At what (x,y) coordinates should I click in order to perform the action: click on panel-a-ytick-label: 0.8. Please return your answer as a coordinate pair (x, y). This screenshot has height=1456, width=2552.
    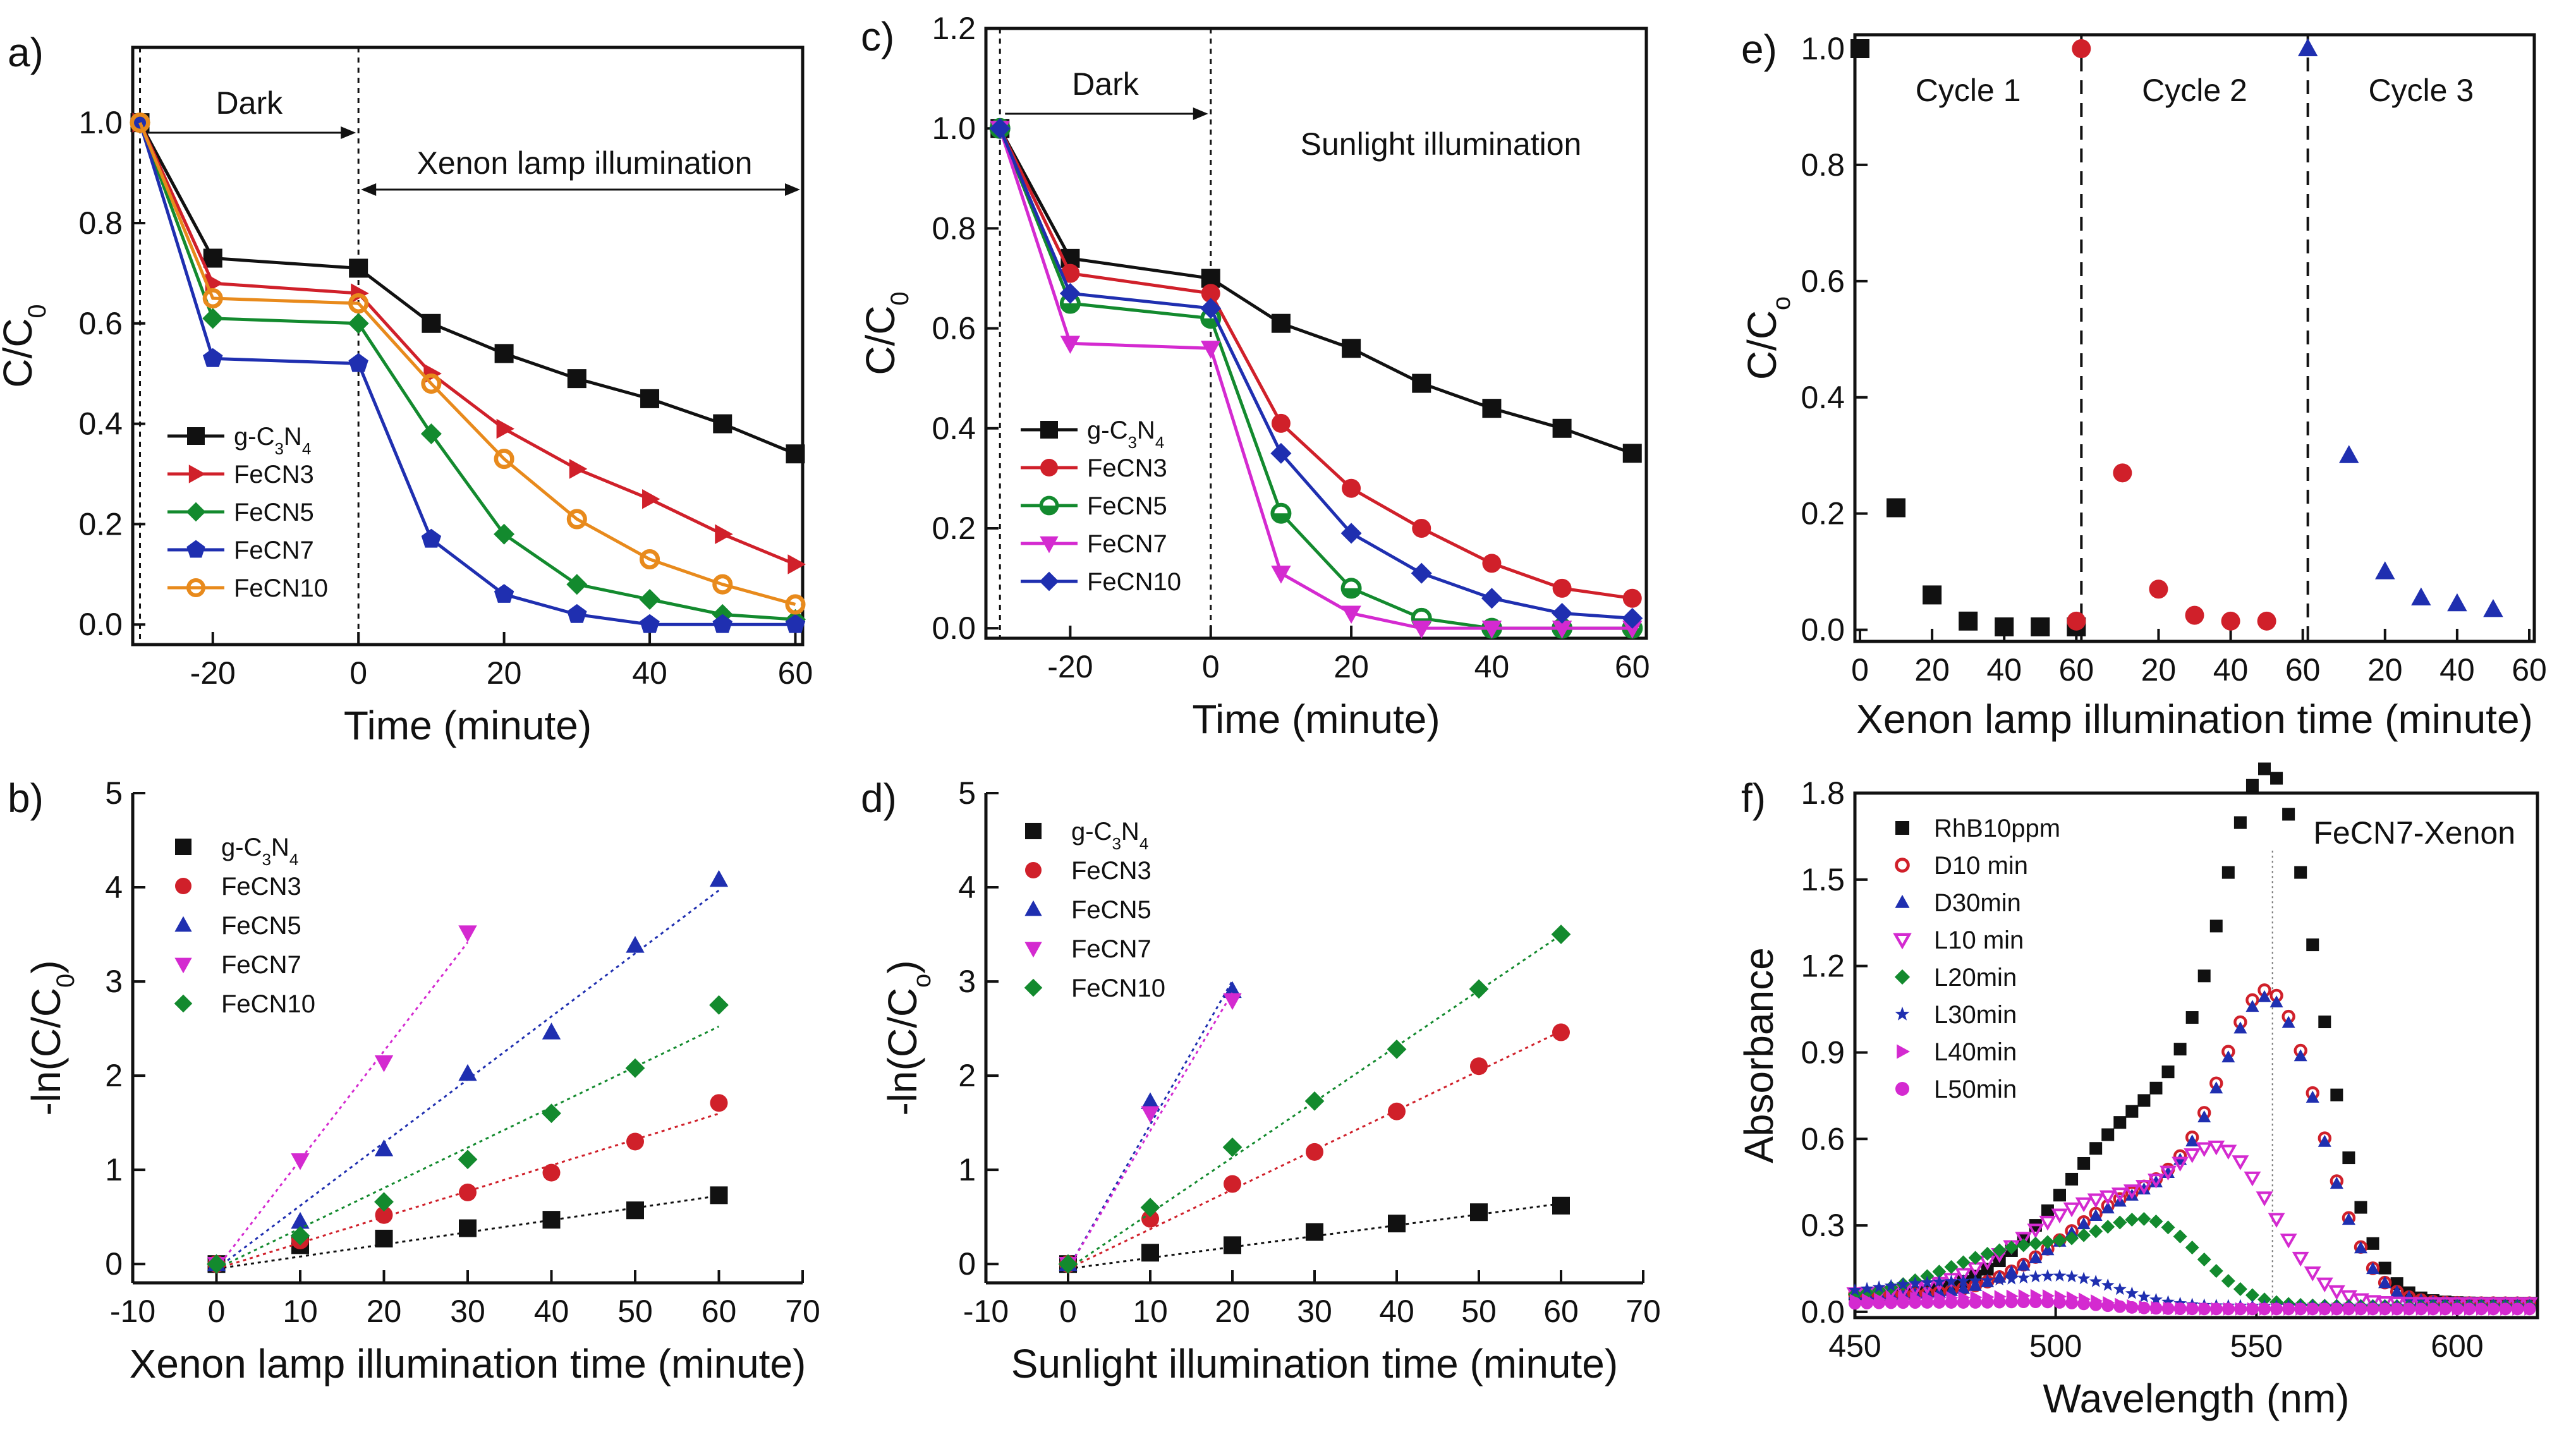
    Looking at the image, I should click on (100, 223).